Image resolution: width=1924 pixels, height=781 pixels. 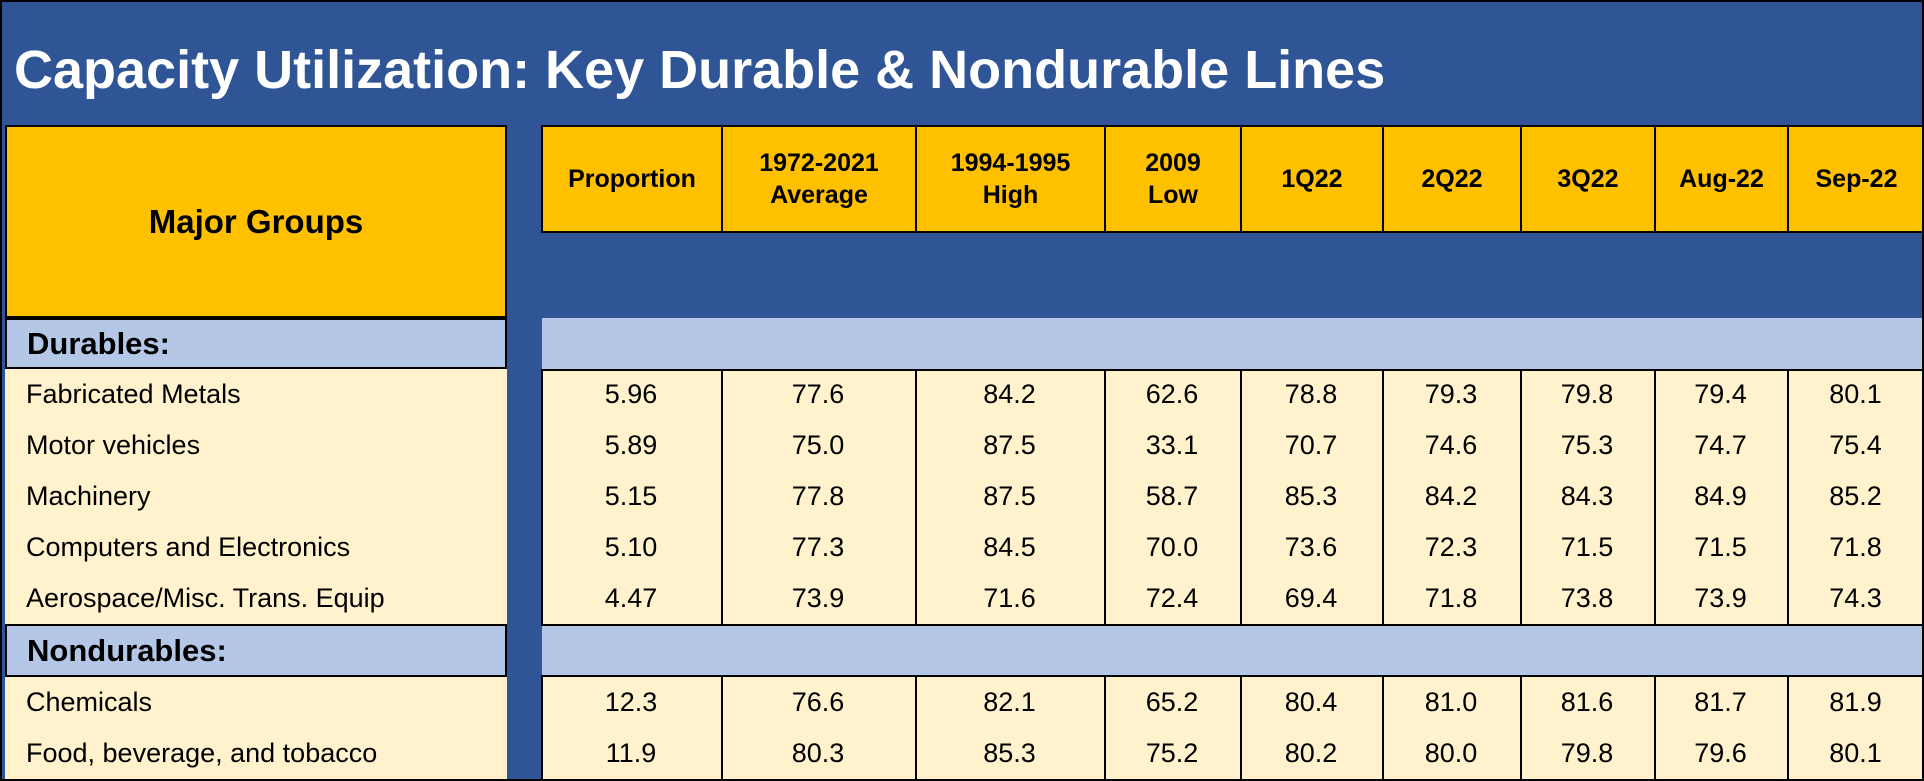 I want to click on column-header-line2: High, so click(x=1010, y=195).